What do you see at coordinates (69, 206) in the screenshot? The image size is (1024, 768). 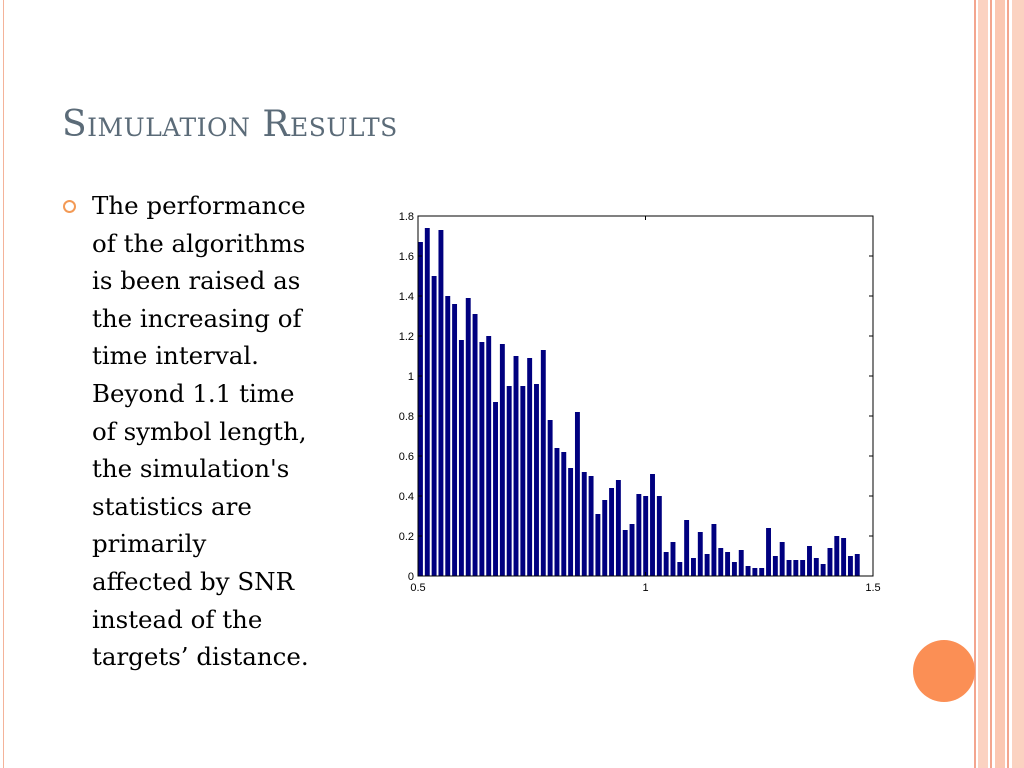 I see `bullet-ring-icon` at bounding box center [69, 206].